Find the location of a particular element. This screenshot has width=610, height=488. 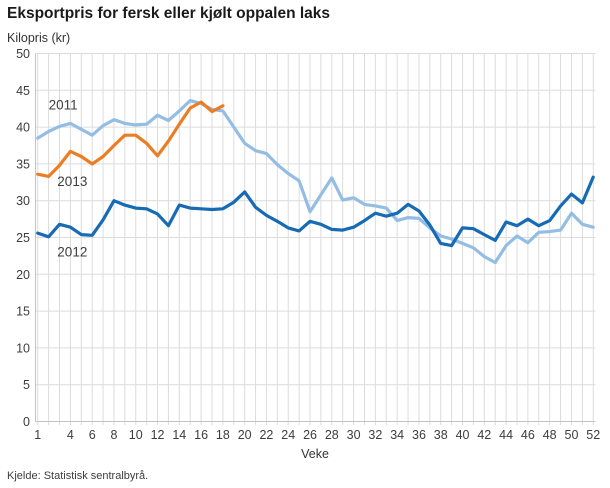

x-tick-label: 24 is located at coordinates (288, 435).